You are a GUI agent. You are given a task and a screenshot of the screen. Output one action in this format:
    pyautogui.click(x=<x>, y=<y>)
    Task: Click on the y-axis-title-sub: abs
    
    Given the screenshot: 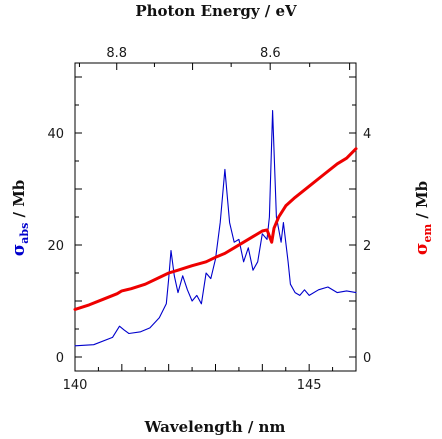 What is the action you would take?
    pyautogui.click(x=24, y=233)
    